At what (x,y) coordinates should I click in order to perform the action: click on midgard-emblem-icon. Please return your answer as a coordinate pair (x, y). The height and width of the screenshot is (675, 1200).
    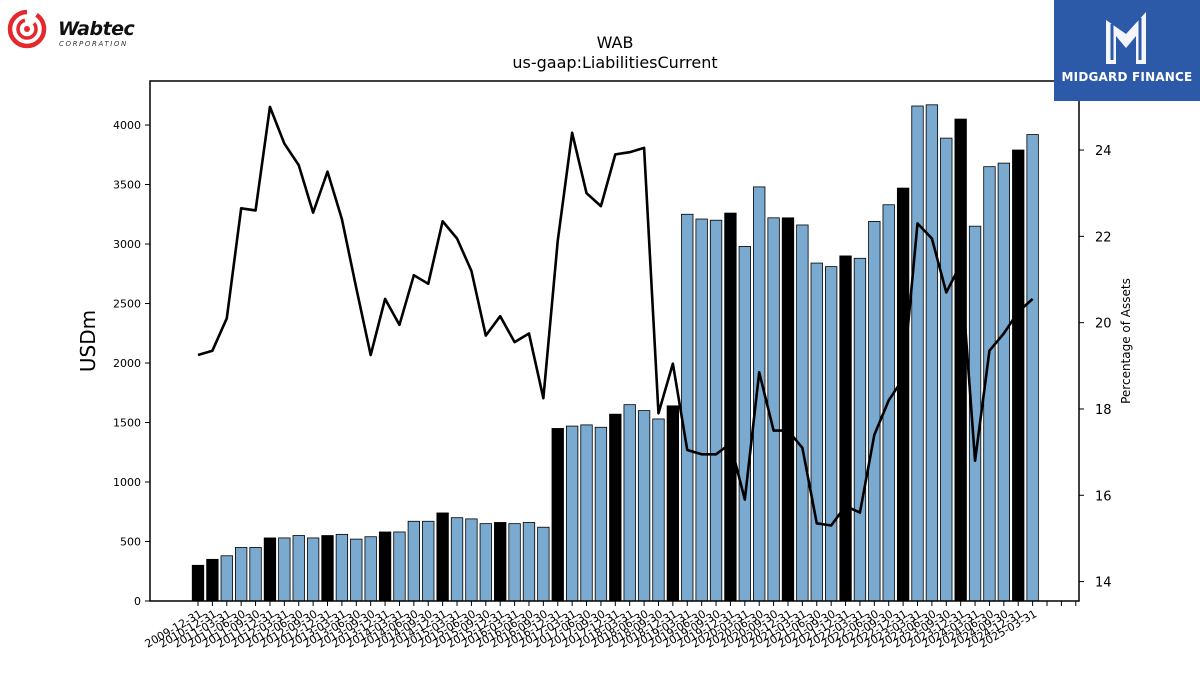
    Looking at the image, I should click on (1126, 38).